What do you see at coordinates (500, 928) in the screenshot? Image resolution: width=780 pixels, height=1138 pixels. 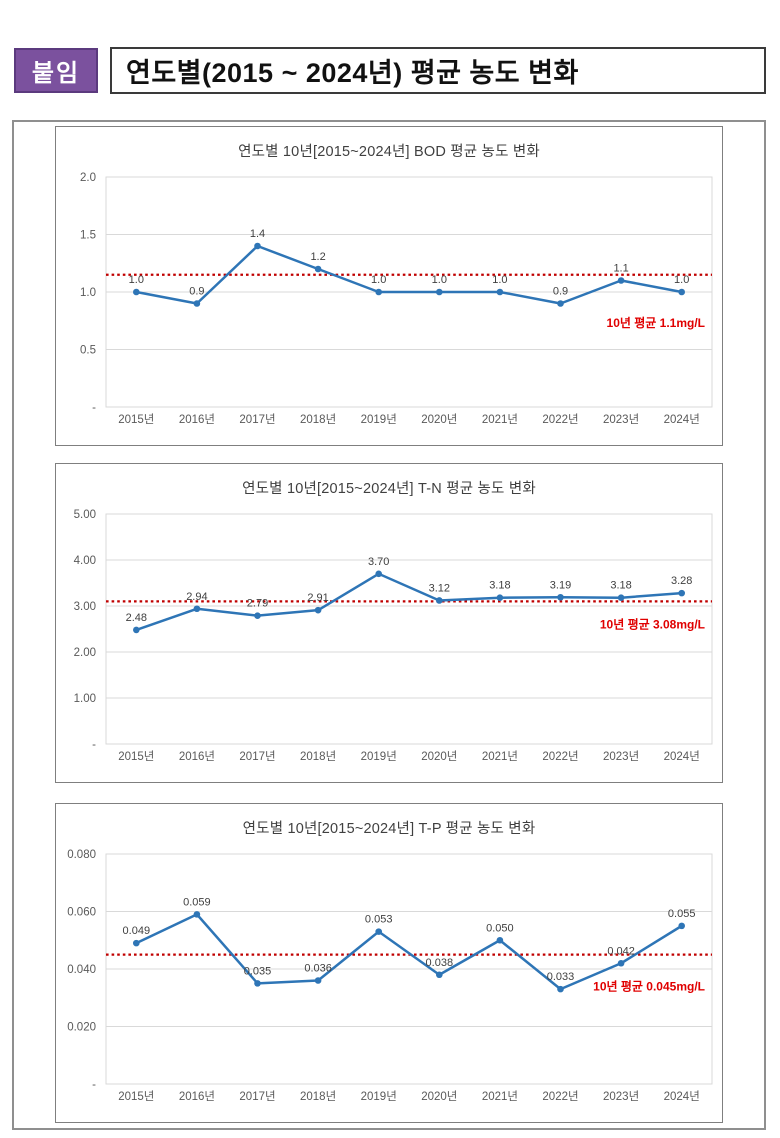 I see `data-label: 0.050` at bounding box center [500, 928].